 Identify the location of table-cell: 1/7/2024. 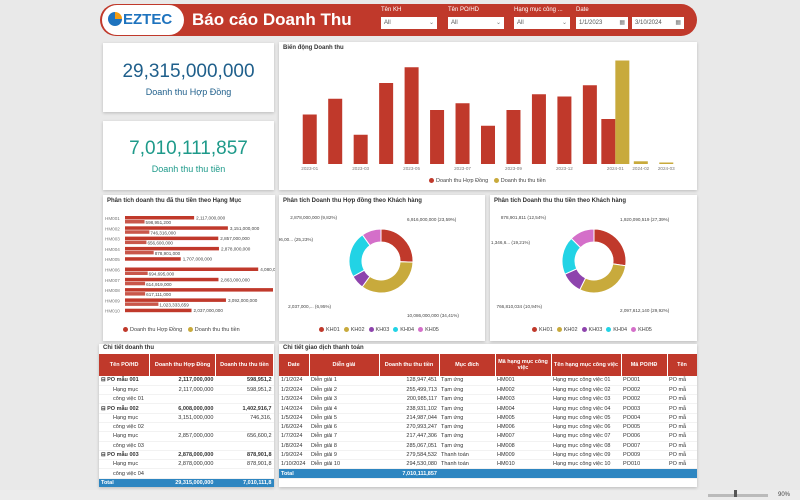
(294, 436).